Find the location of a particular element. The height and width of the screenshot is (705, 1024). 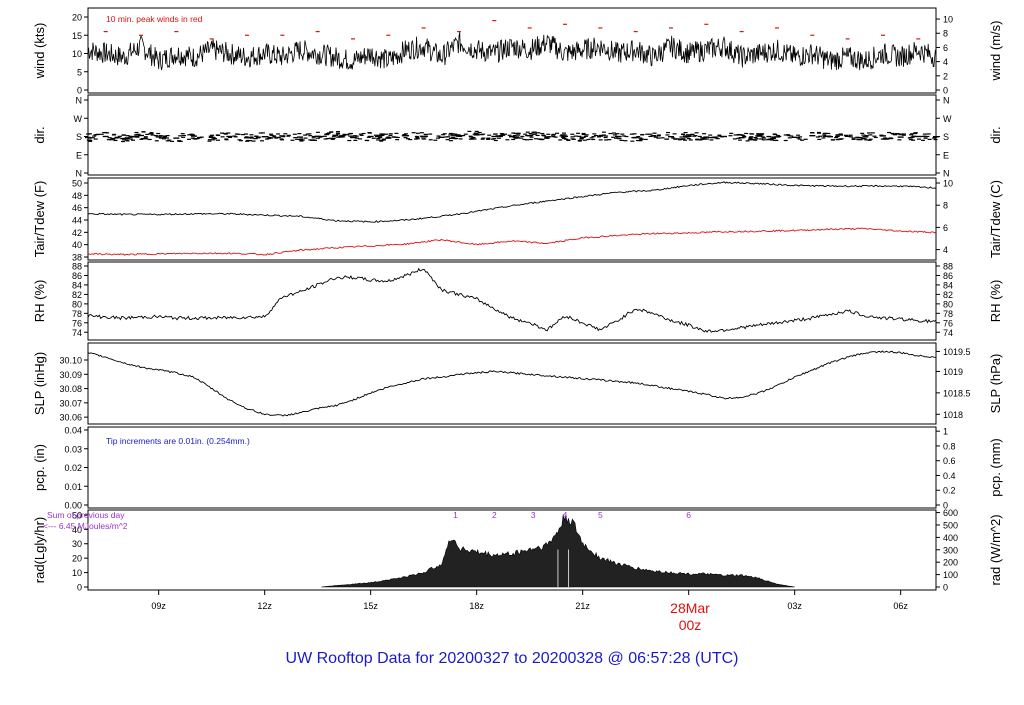

ylabel-right: SLP (hPa) is located at coordinates (995, 384).